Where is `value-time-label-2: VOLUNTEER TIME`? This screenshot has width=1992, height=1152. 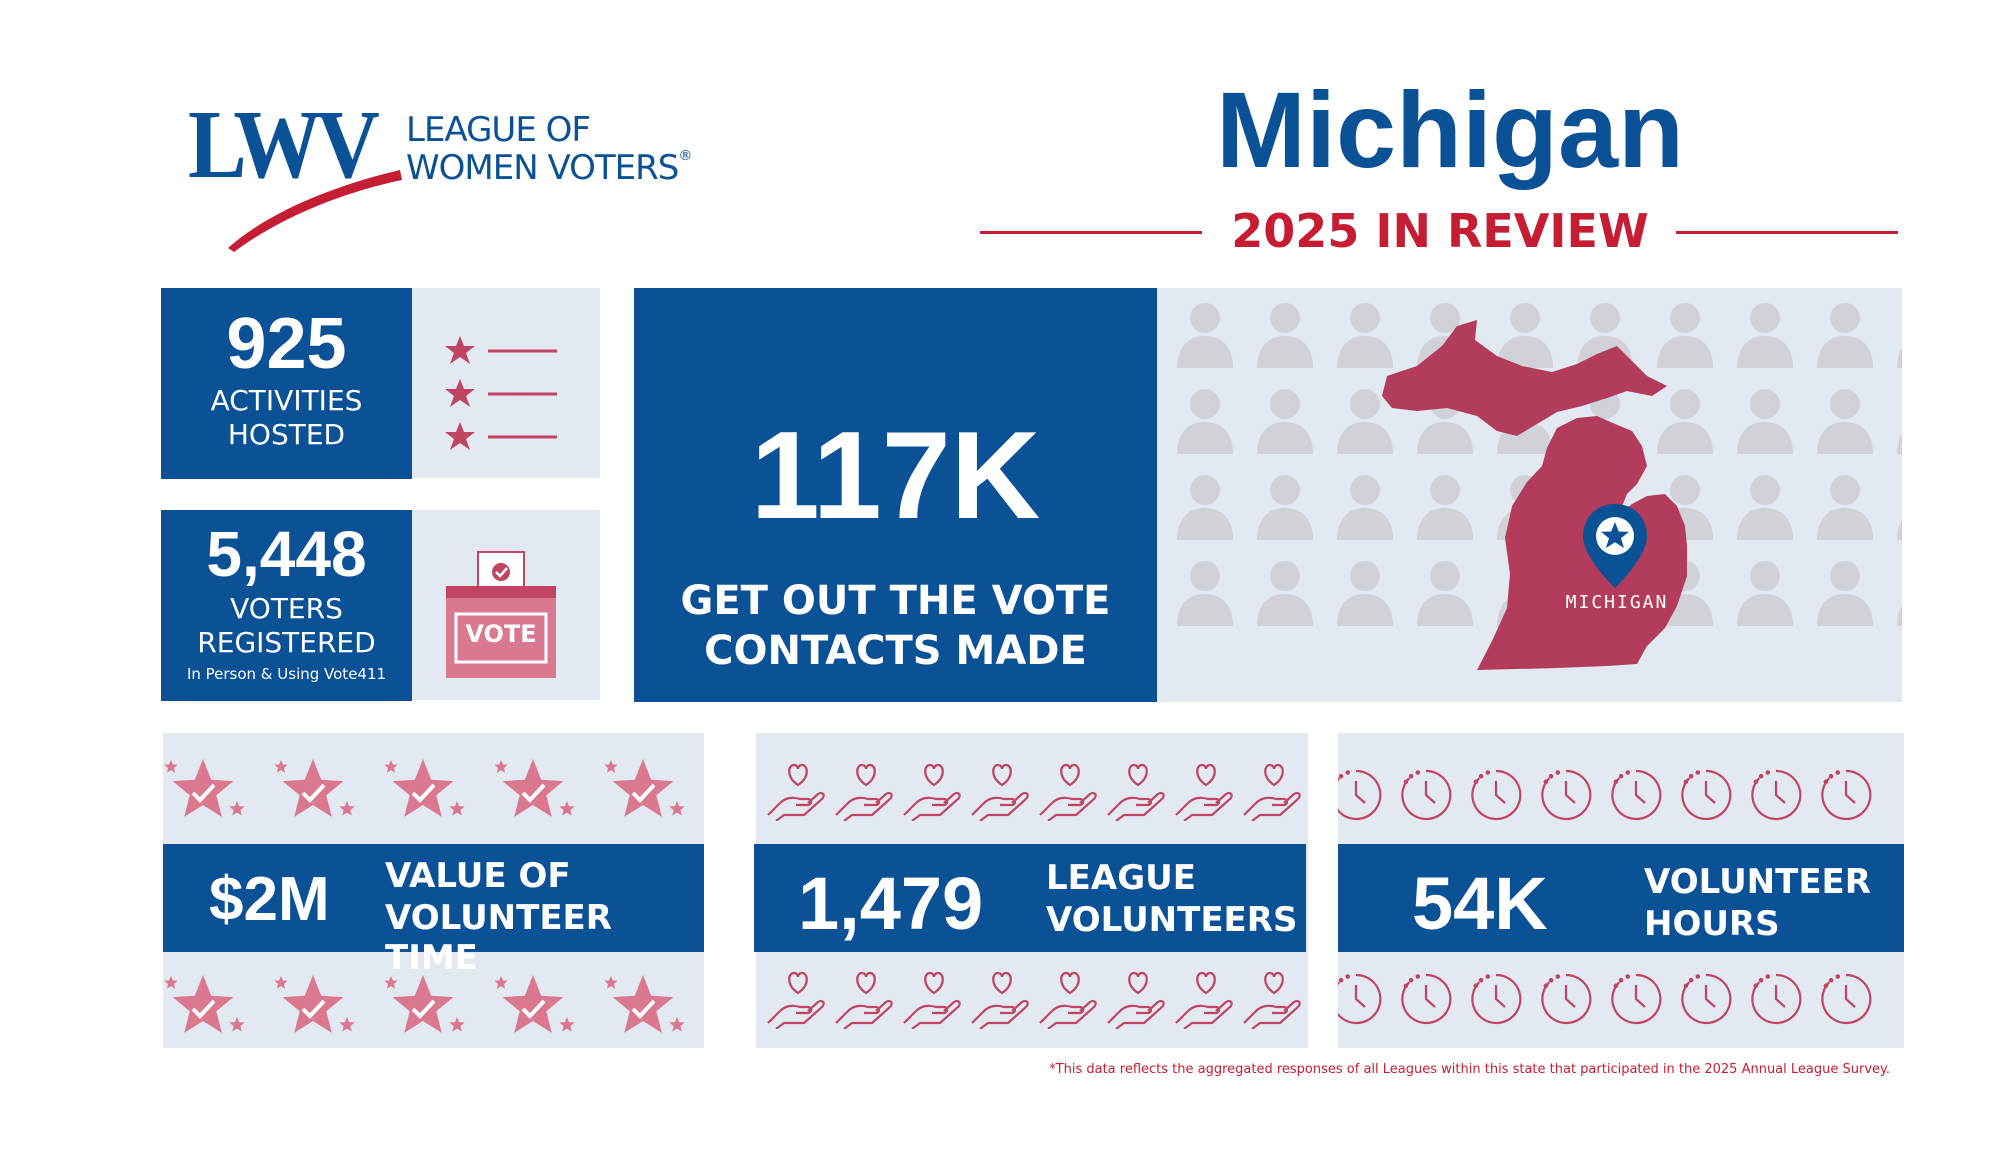 value-time-label-2: VOLUNTEER TIME is located at coordinates (498, 938).